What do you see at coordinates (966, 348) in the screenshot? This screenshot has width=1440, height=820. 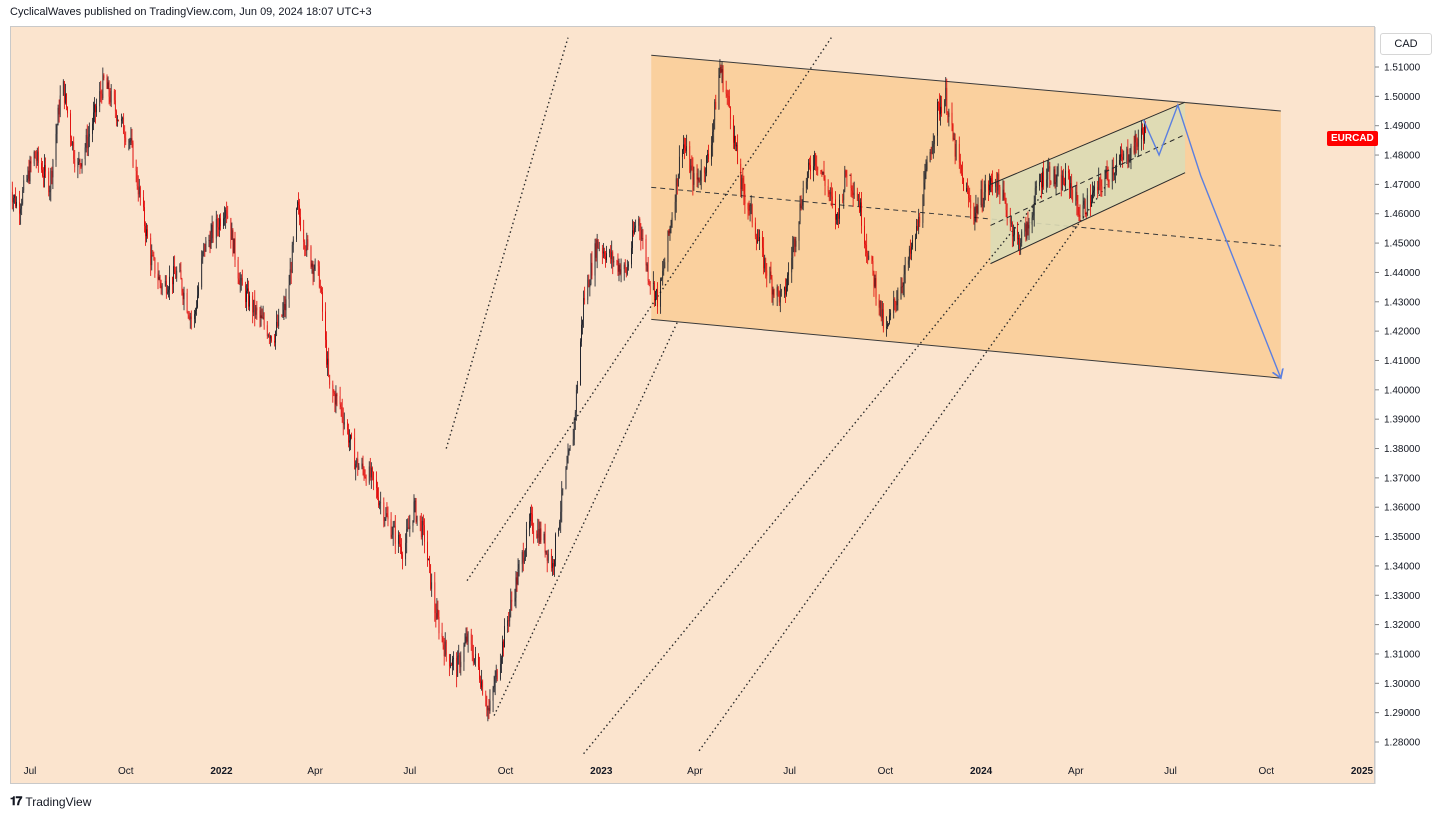 I see `descending-channel-lower-line` at bounding box center [966, 348].